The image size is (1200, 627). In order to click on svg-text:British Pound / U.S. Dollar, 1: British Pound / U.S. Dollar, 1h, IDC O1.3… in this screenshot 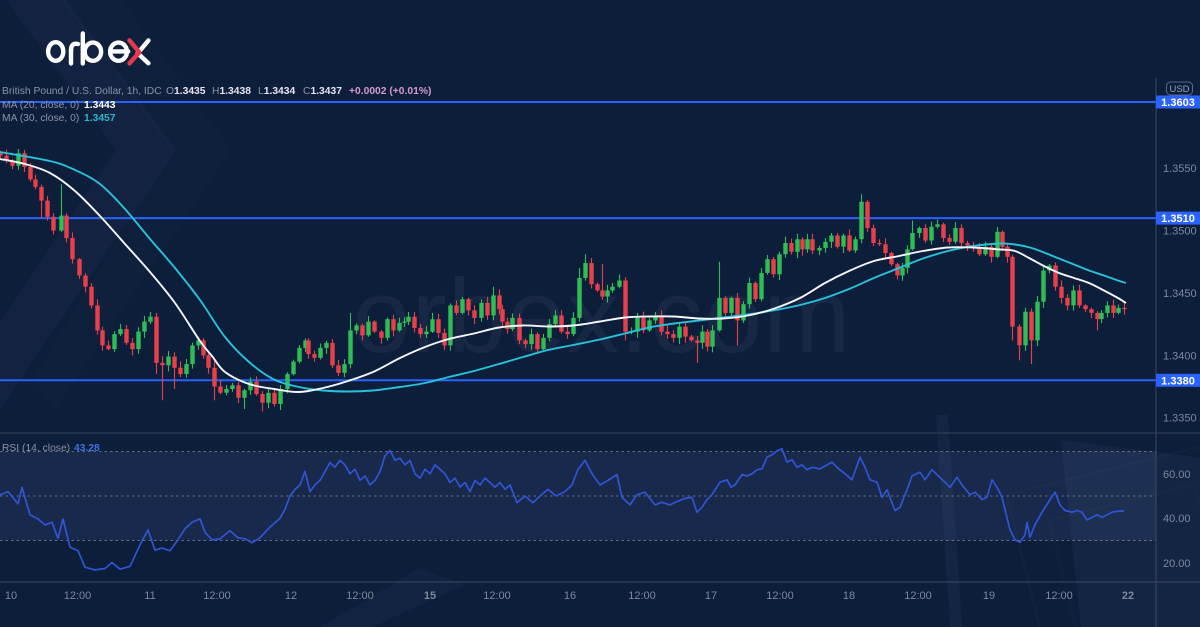, I will do `click(216, 91)`.